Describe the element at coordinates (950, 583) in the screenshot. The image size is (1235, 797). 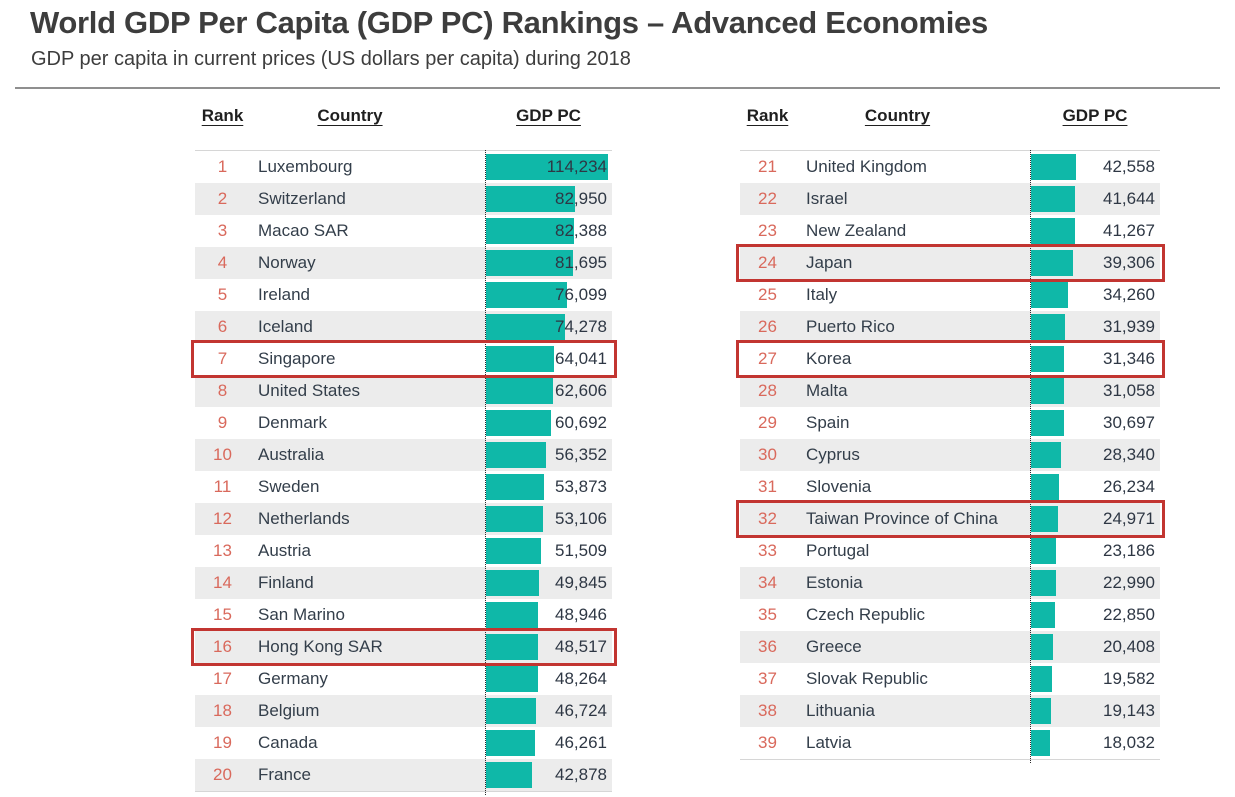
I see `table-row: 34 Estonia 22,990` at that location.